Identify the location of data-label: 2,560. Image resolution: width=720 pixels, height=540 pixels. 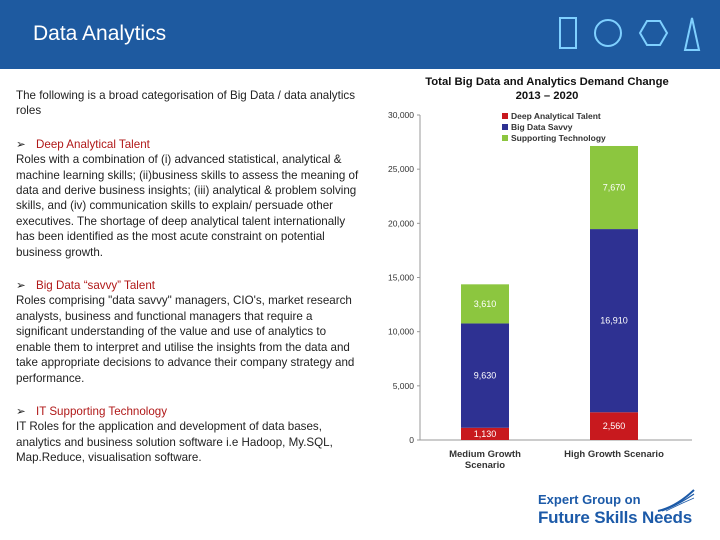
(614, 426).